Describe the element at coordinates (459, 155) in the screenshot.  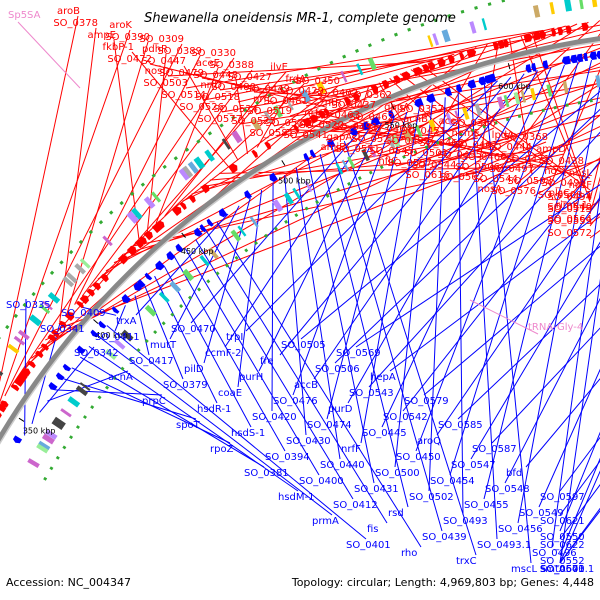
I see `gene-label-forward: SO_0495` at that location.